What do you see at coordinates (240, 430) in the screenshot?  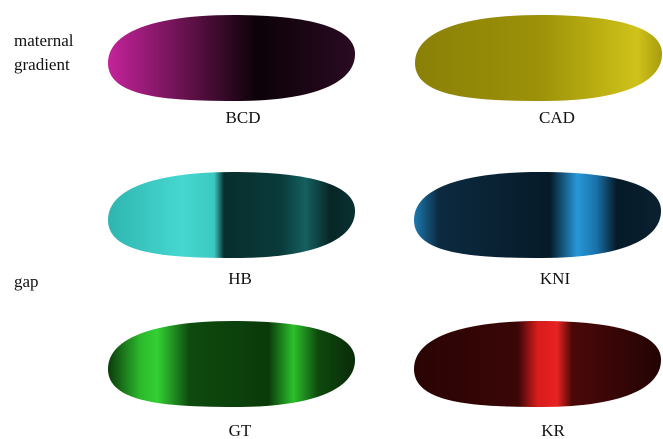 I see `panel-label: GT` at bounding box center [240, 430].